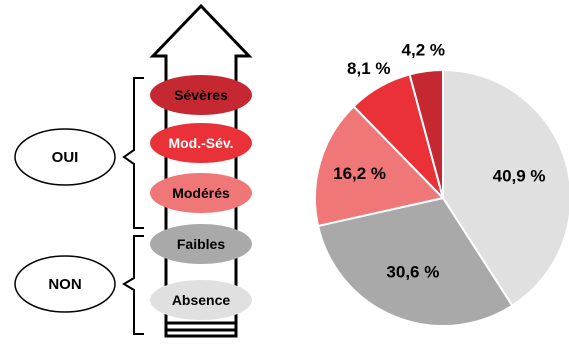 This screenshot has width=569, height=351. I want to click on scale-item: Sévères, so click(201, 95).